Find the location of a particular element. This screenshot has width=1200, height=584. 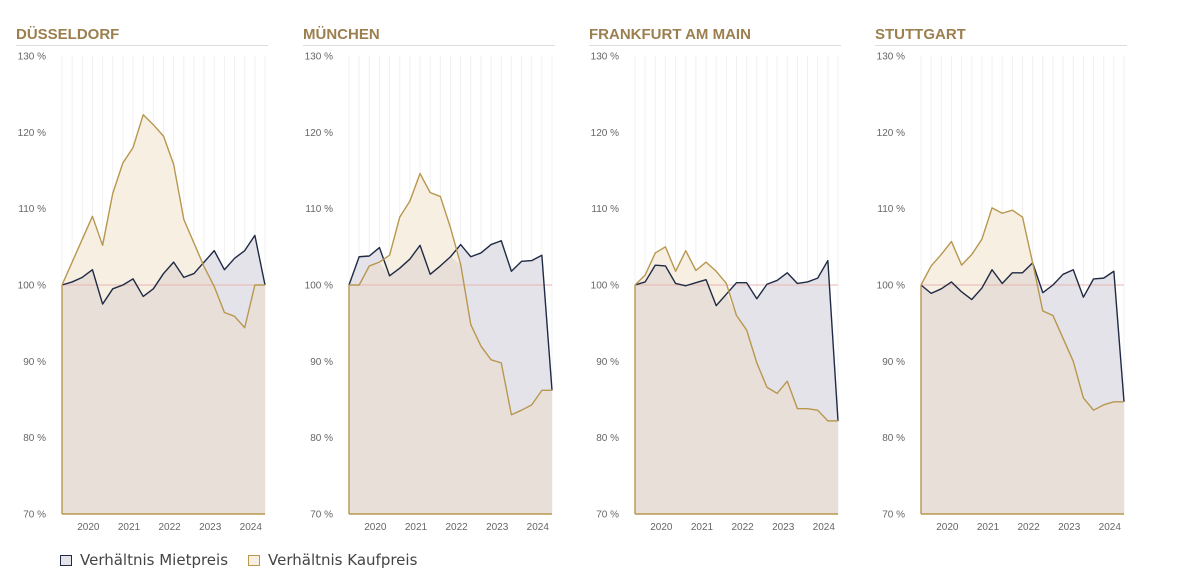

legend-item-miet: Verhältnis Mietpreis is located at coordinates (144, 560).